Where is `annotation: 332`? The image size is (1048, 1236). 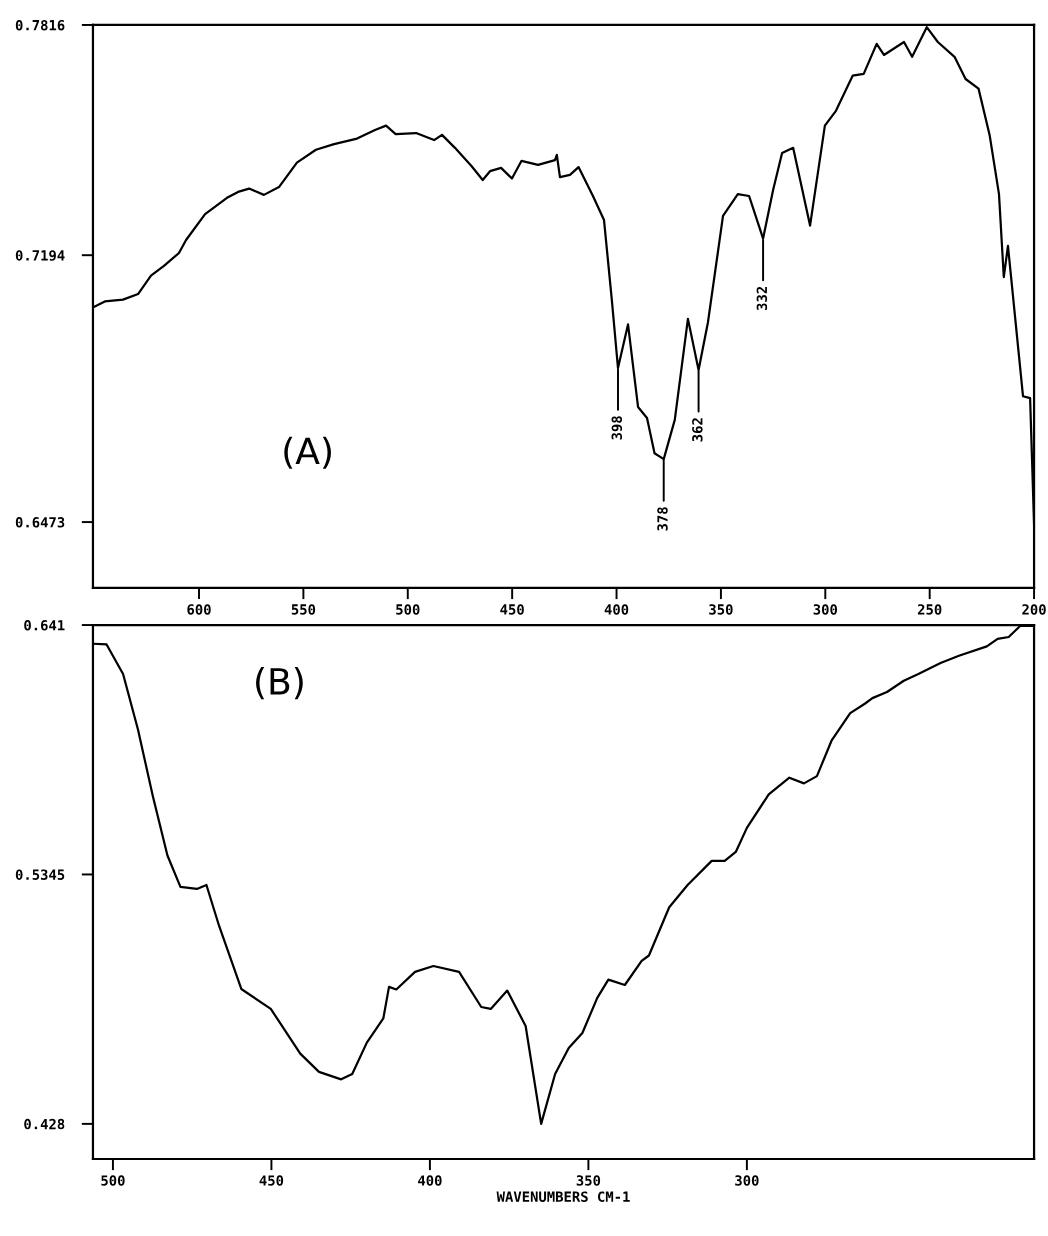 annotation: 332 is located at coordinates (762, 298).